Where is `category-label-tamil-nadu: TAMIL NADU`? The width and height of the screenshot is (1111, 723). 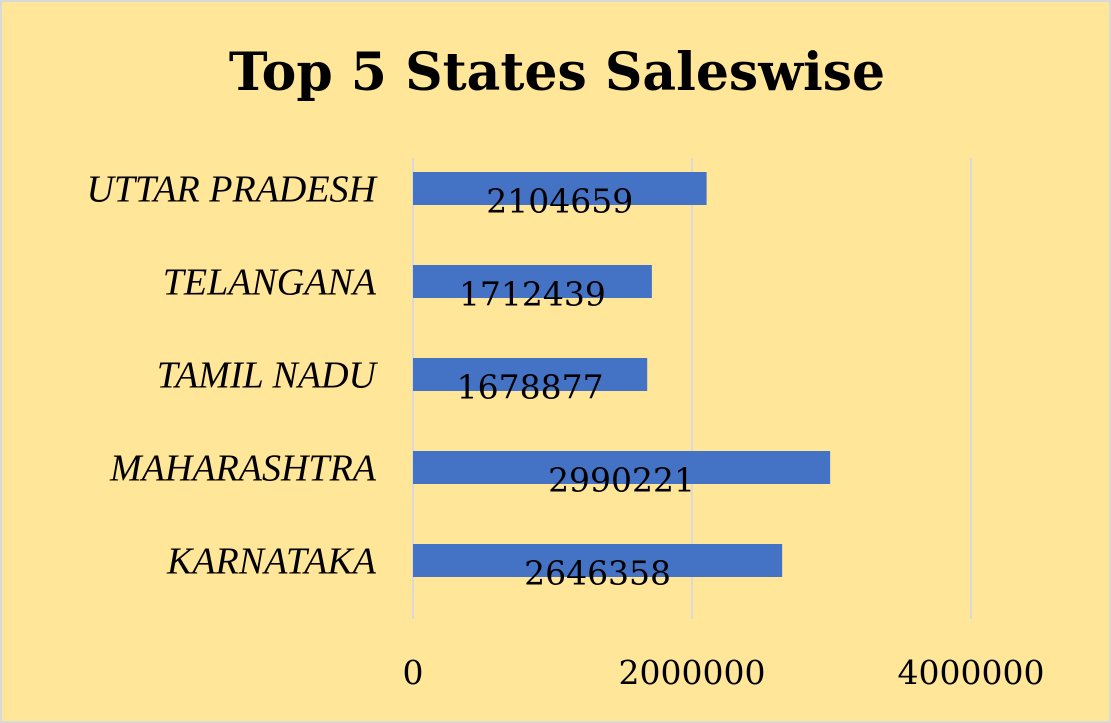
category-label-tamil-nadu: TAMIL NADU is located at coordinates (268, 376).